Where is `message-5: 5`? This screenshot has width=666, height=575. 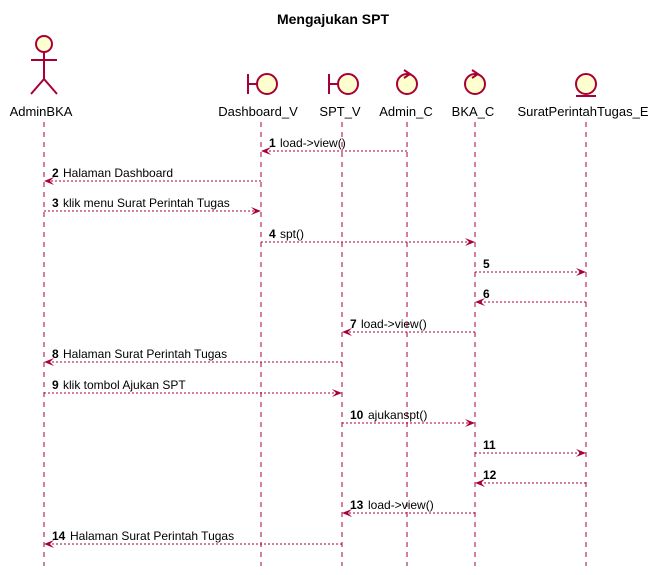
message-5: 5 is located at coordinates (530, 266).